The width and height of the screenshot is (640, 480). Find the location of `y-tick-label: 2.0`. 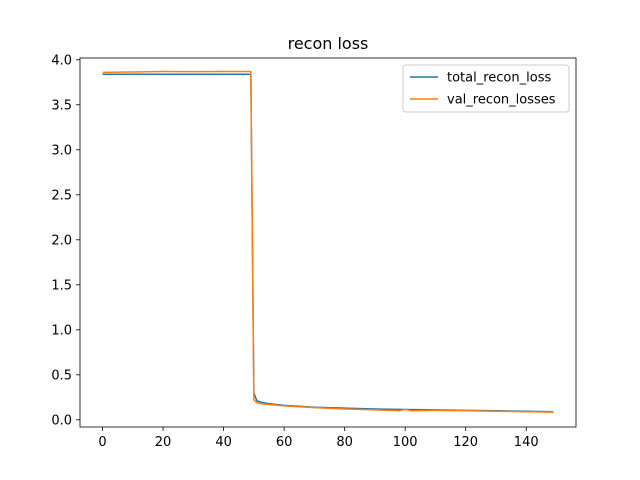

y-tick-label: 2.0 is located at coordinates (61, 240).